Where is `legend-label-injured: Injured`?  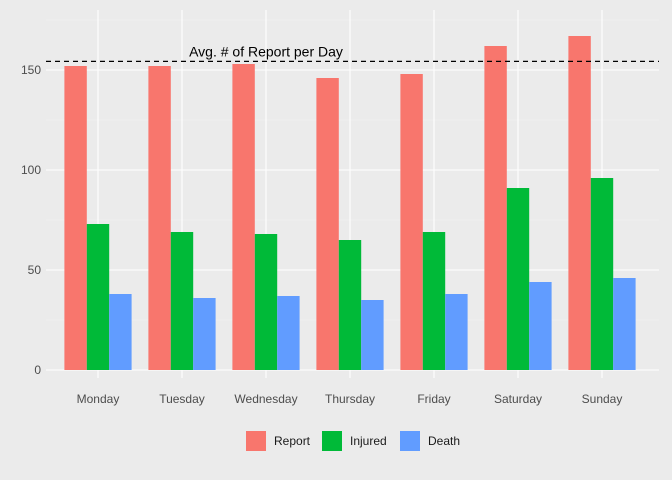 legend-label-injured: Injured is located at coordinates (368, 441).